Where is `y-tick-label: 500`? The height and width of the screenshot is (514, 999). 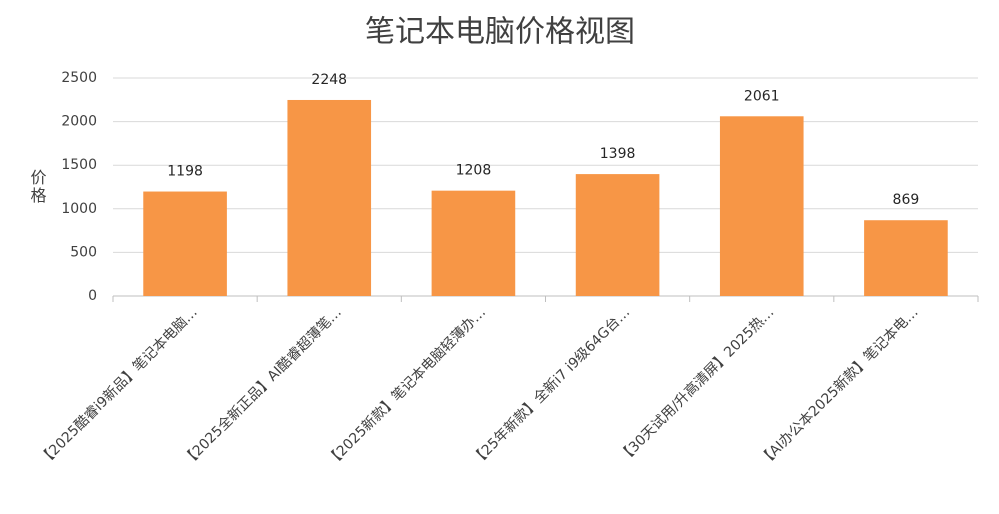
y-tick-label: 500 is located at coordinates (83, 252).